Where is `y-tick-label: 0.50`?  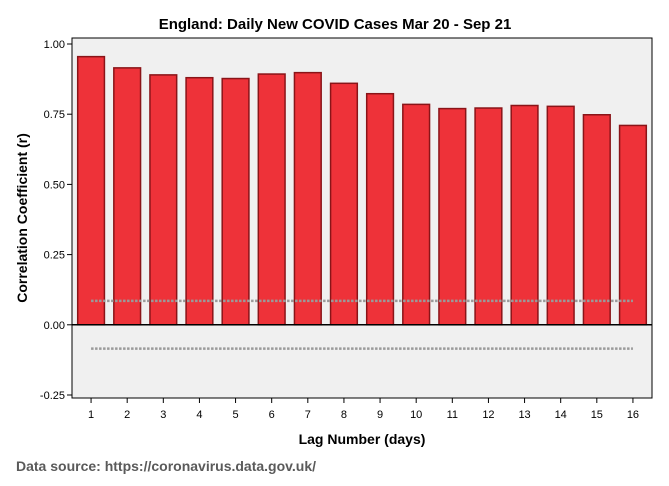
y-tick-label: 0.50 is located at coordinates (54, 185).